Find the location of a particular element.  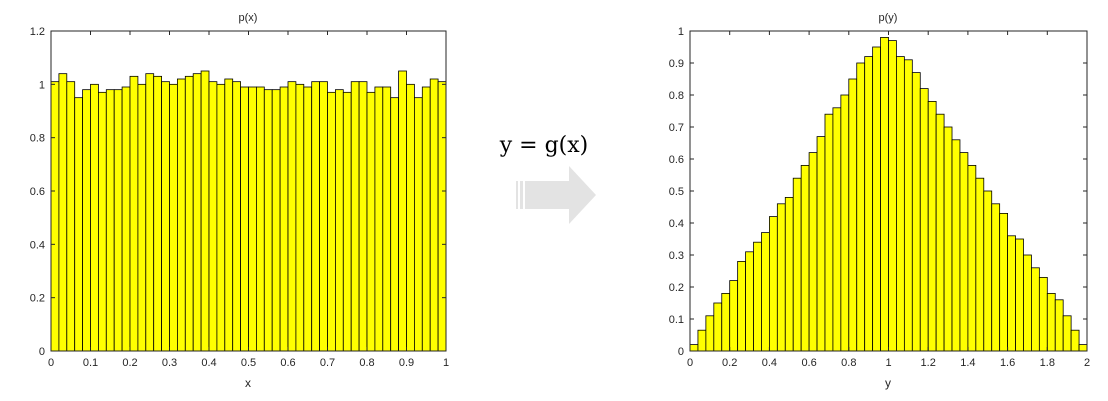

x-tick-label: 0.5 is located at coordinates (248, 363).